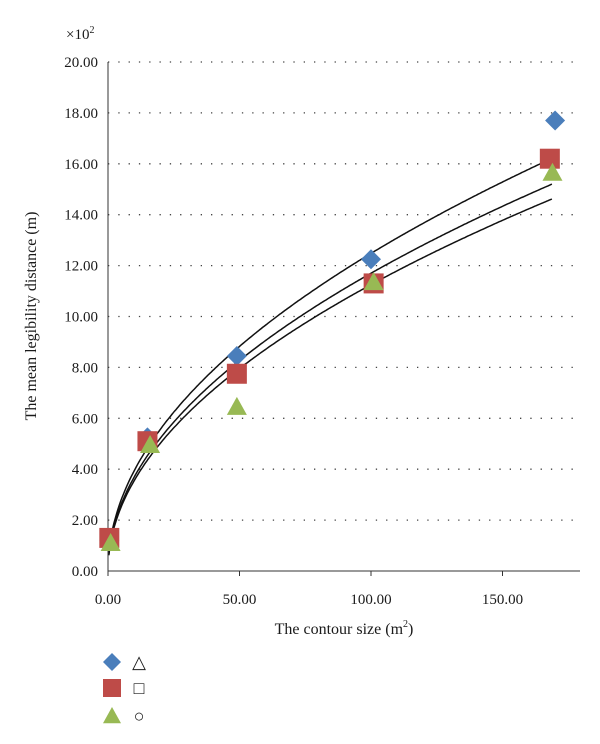 The width and height of the screenshot is (600, 744). Describe the element at coordinates (112, 715) in the screenshot. I see `legend-triangle-marker` at that location.